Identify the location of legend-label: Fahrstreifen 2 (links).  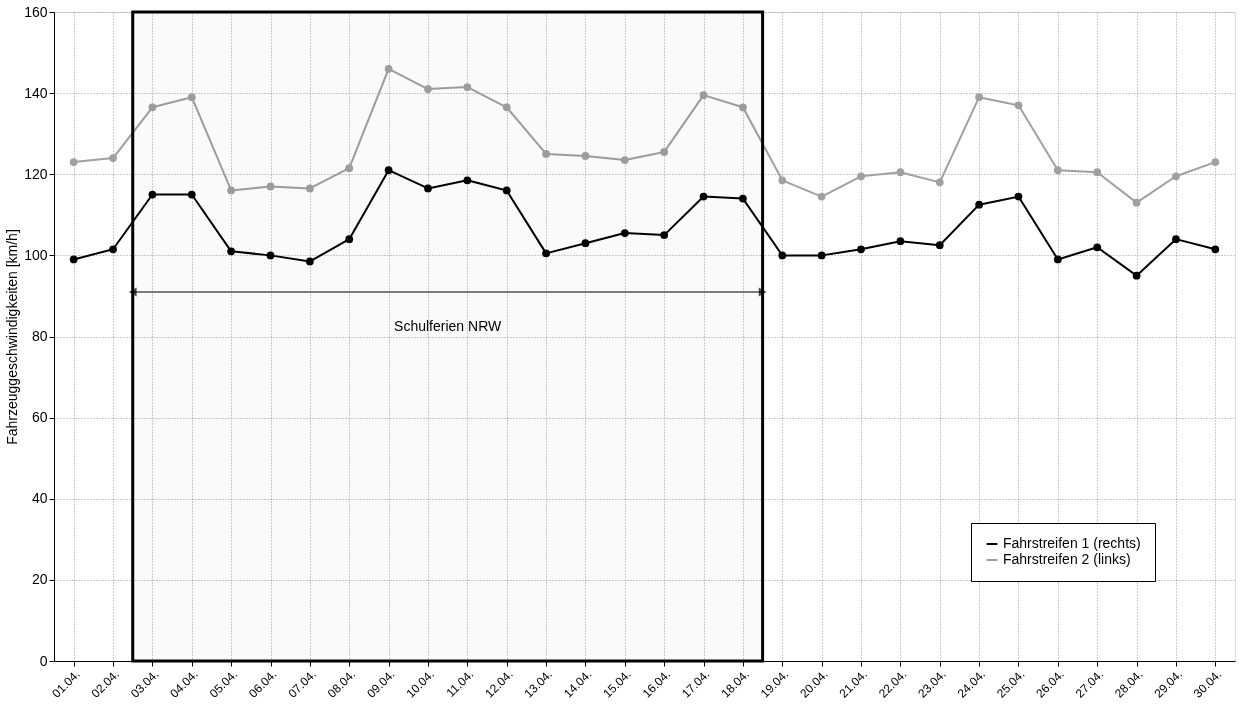
(1067, 559).